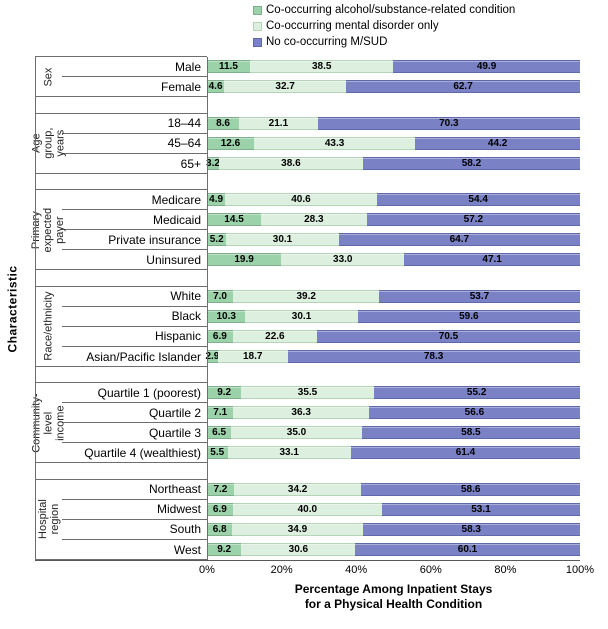 This screenshot has height=629, width=608. Describe the element at coordinates (384, 26) in the screenshot. I see `legend-item: Co-occurring mental disorder only` at that location.